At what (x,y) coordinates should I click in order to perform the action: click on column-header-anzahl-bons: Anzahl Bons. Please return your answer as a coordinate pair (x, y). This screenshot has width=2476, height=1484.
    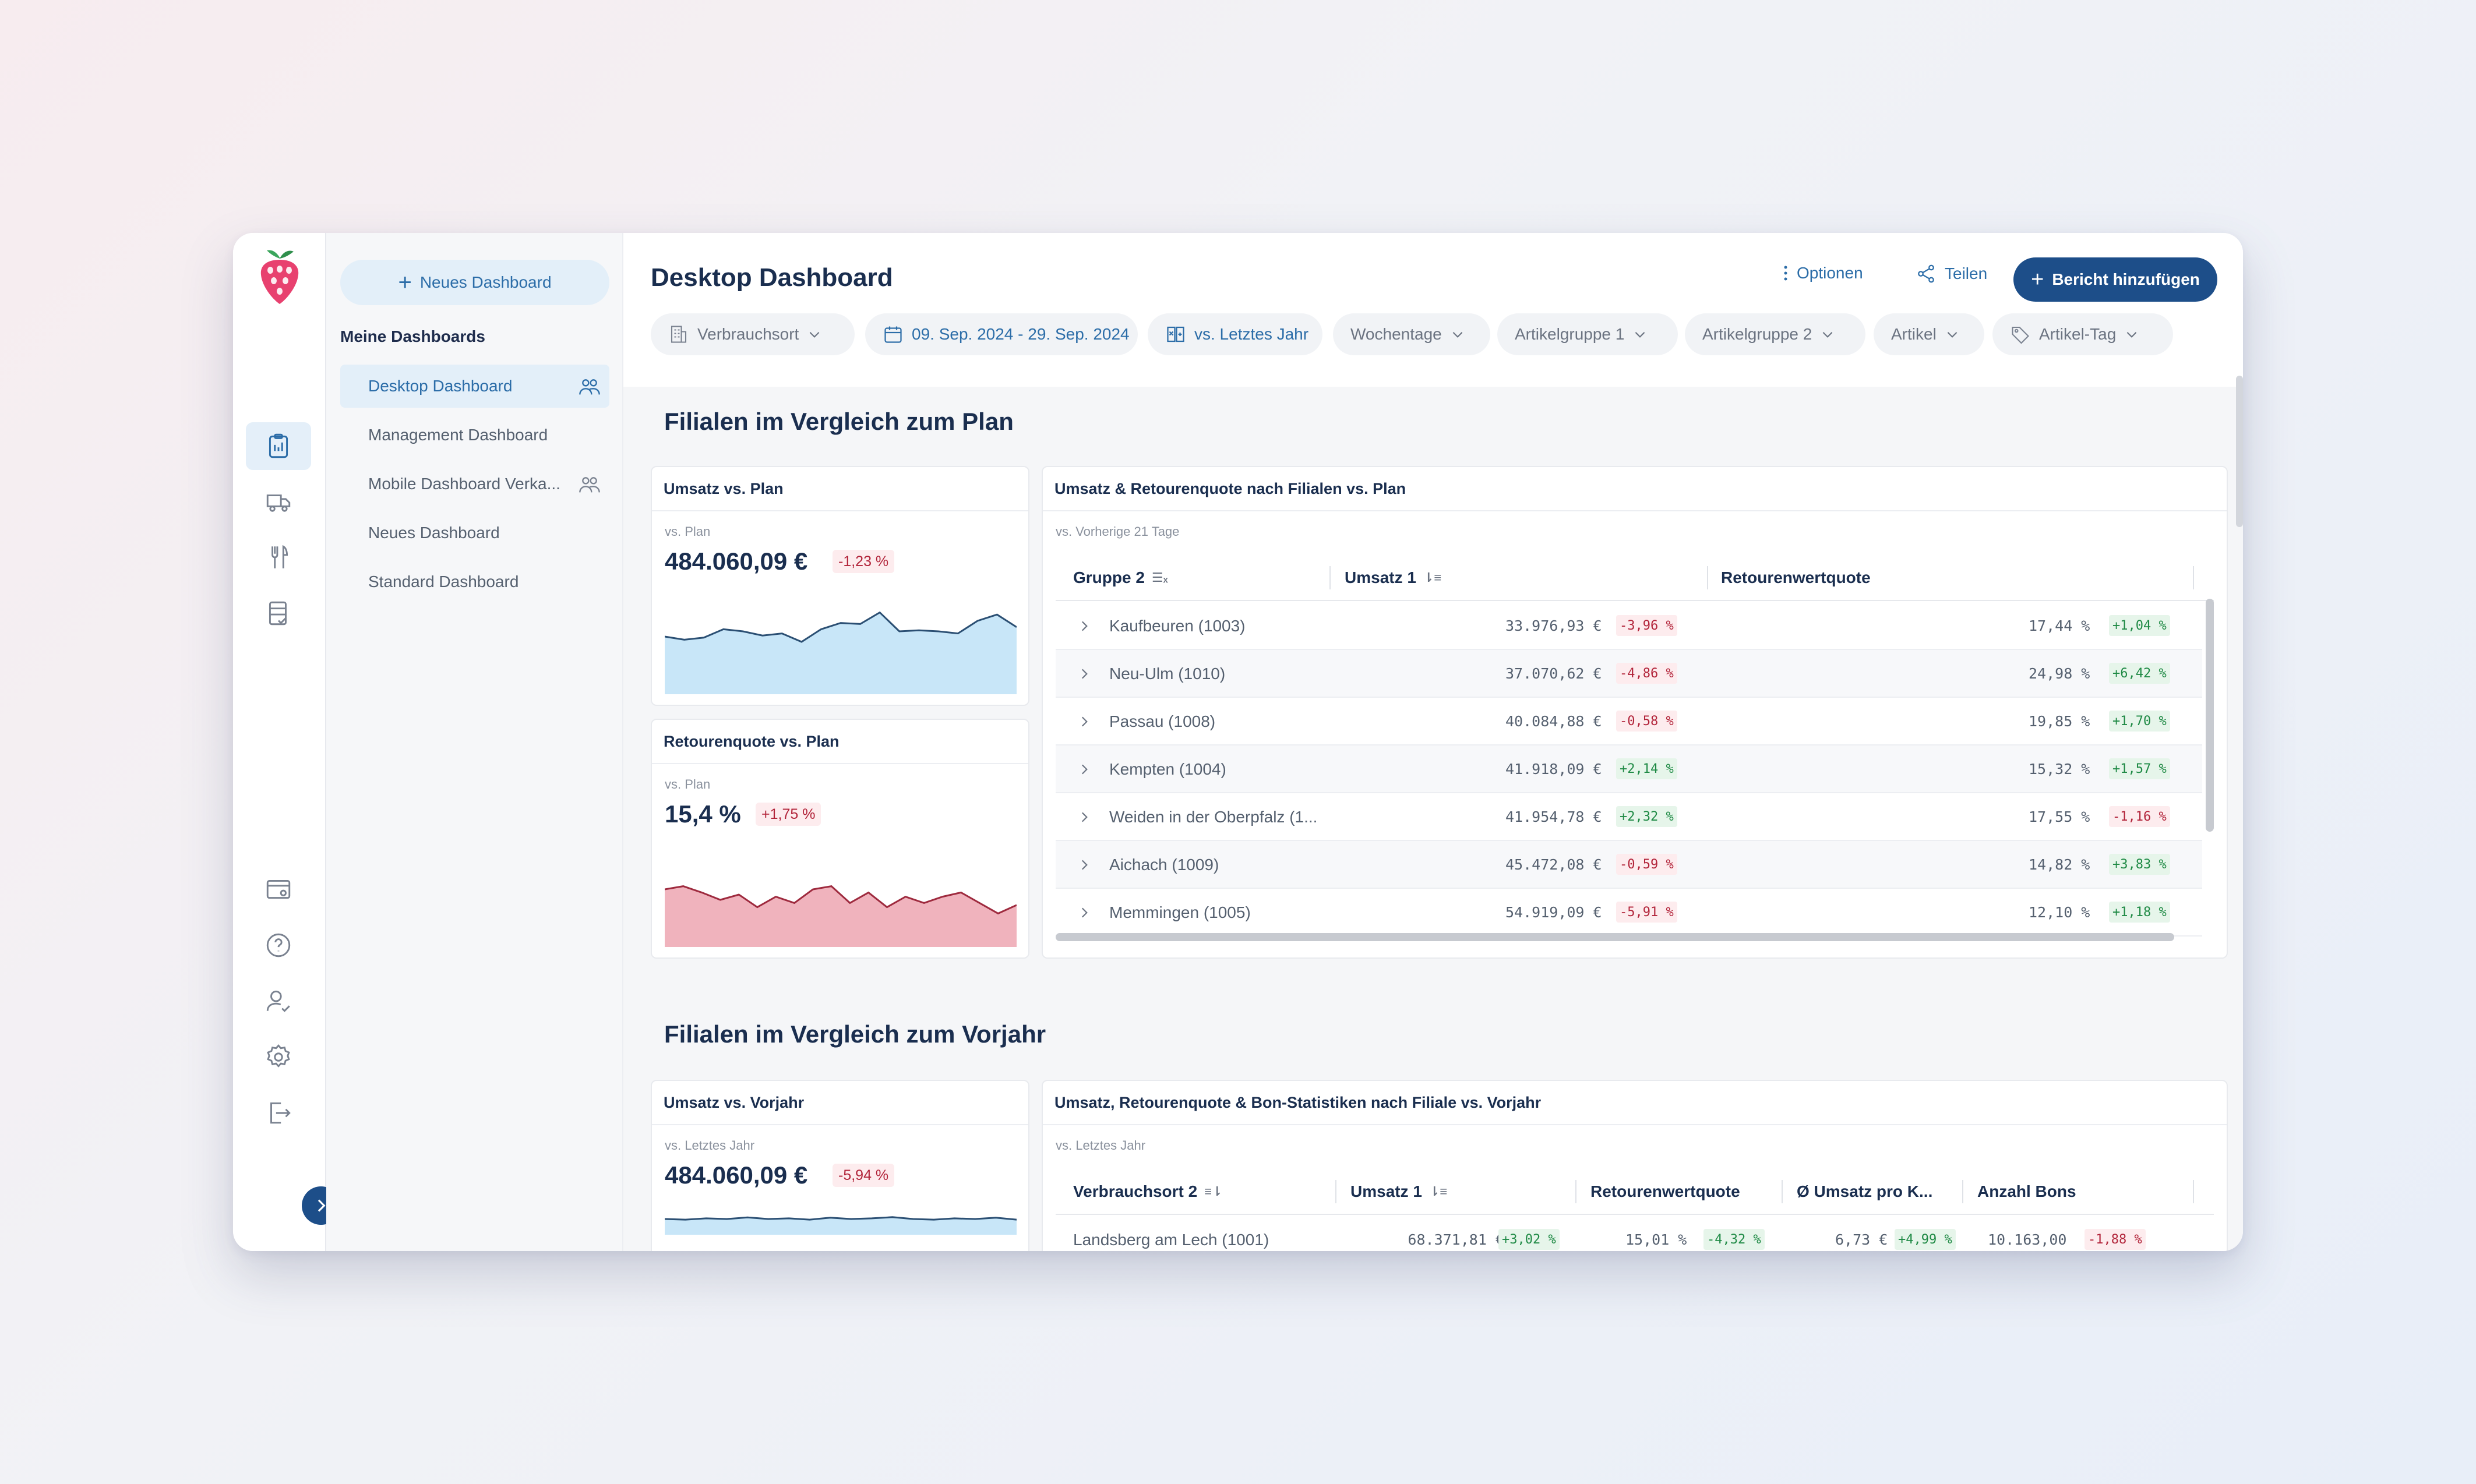
    Looking at the image, I should click on (2026, 1191).